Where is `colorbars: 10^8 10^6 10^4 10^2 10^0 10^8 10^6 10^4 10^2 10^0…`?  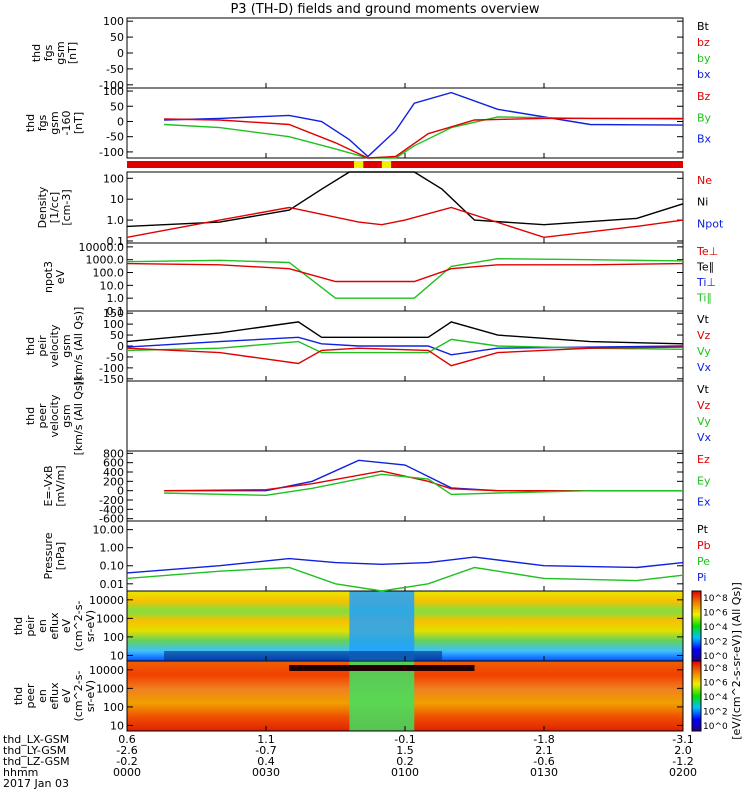 colorbars: 10^8 10^6 10^4 10^2 10^0 10^8 10^6 10^4 10^2 10^0… is located at coordinates (717, 661).